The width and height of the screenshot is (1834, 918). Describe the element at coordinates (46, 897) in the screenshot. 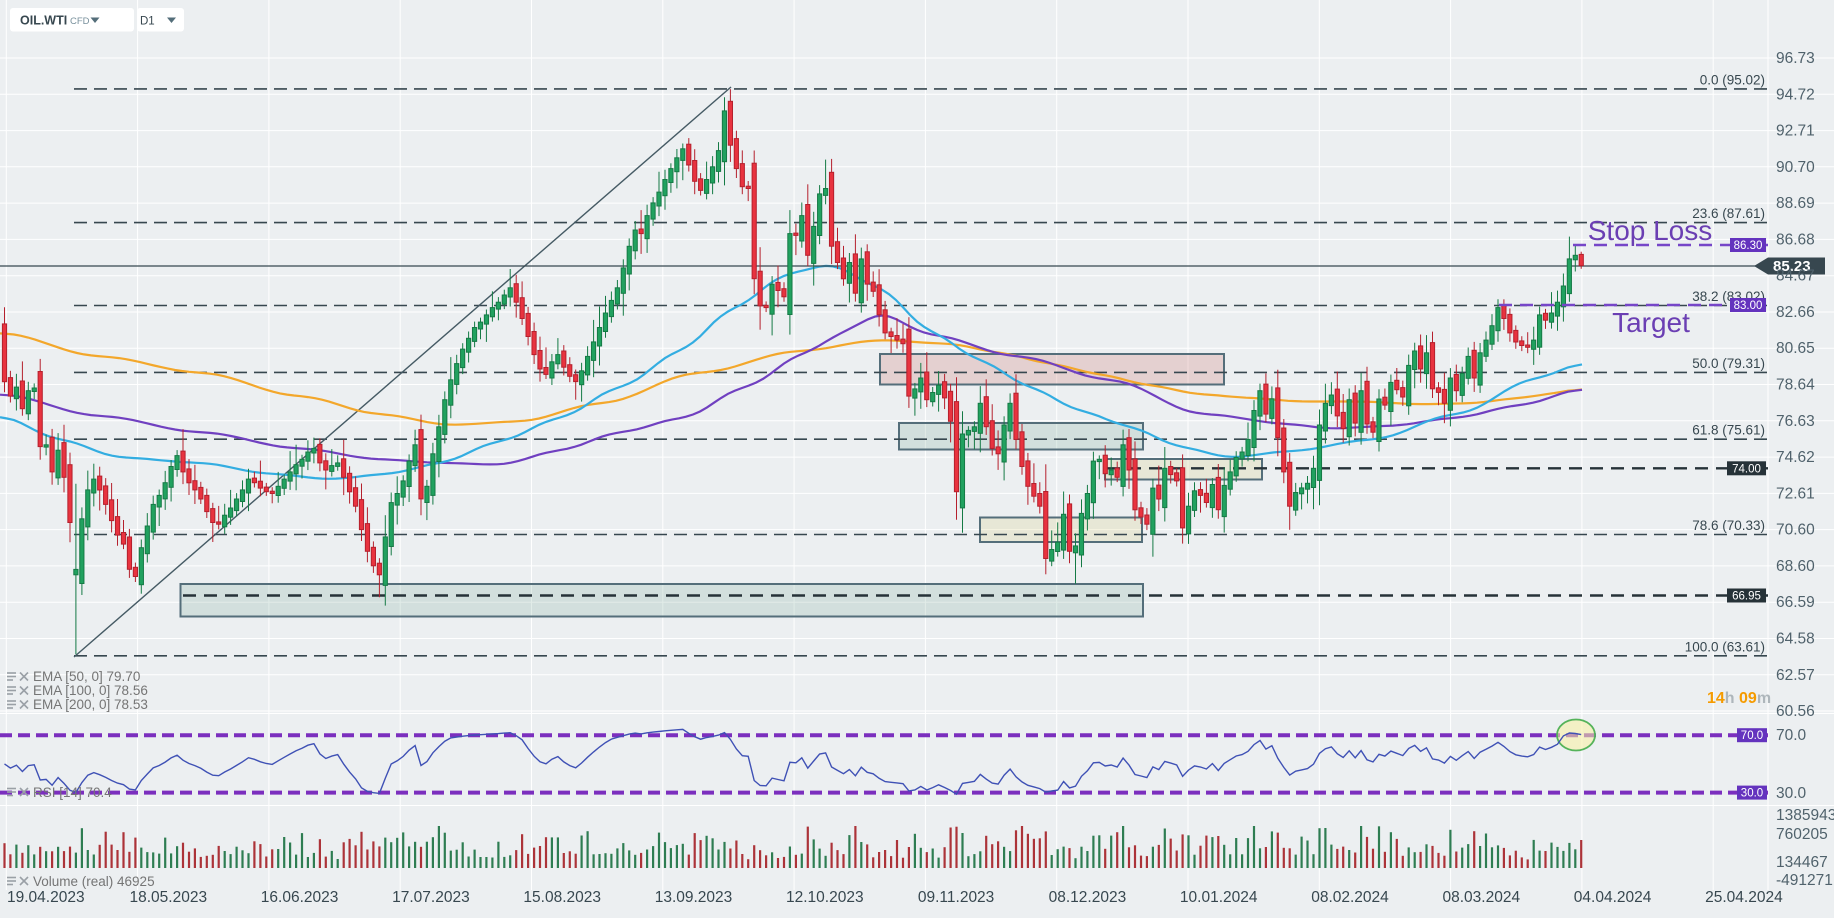

I see `svg-text: 19.04.2023` at that location.